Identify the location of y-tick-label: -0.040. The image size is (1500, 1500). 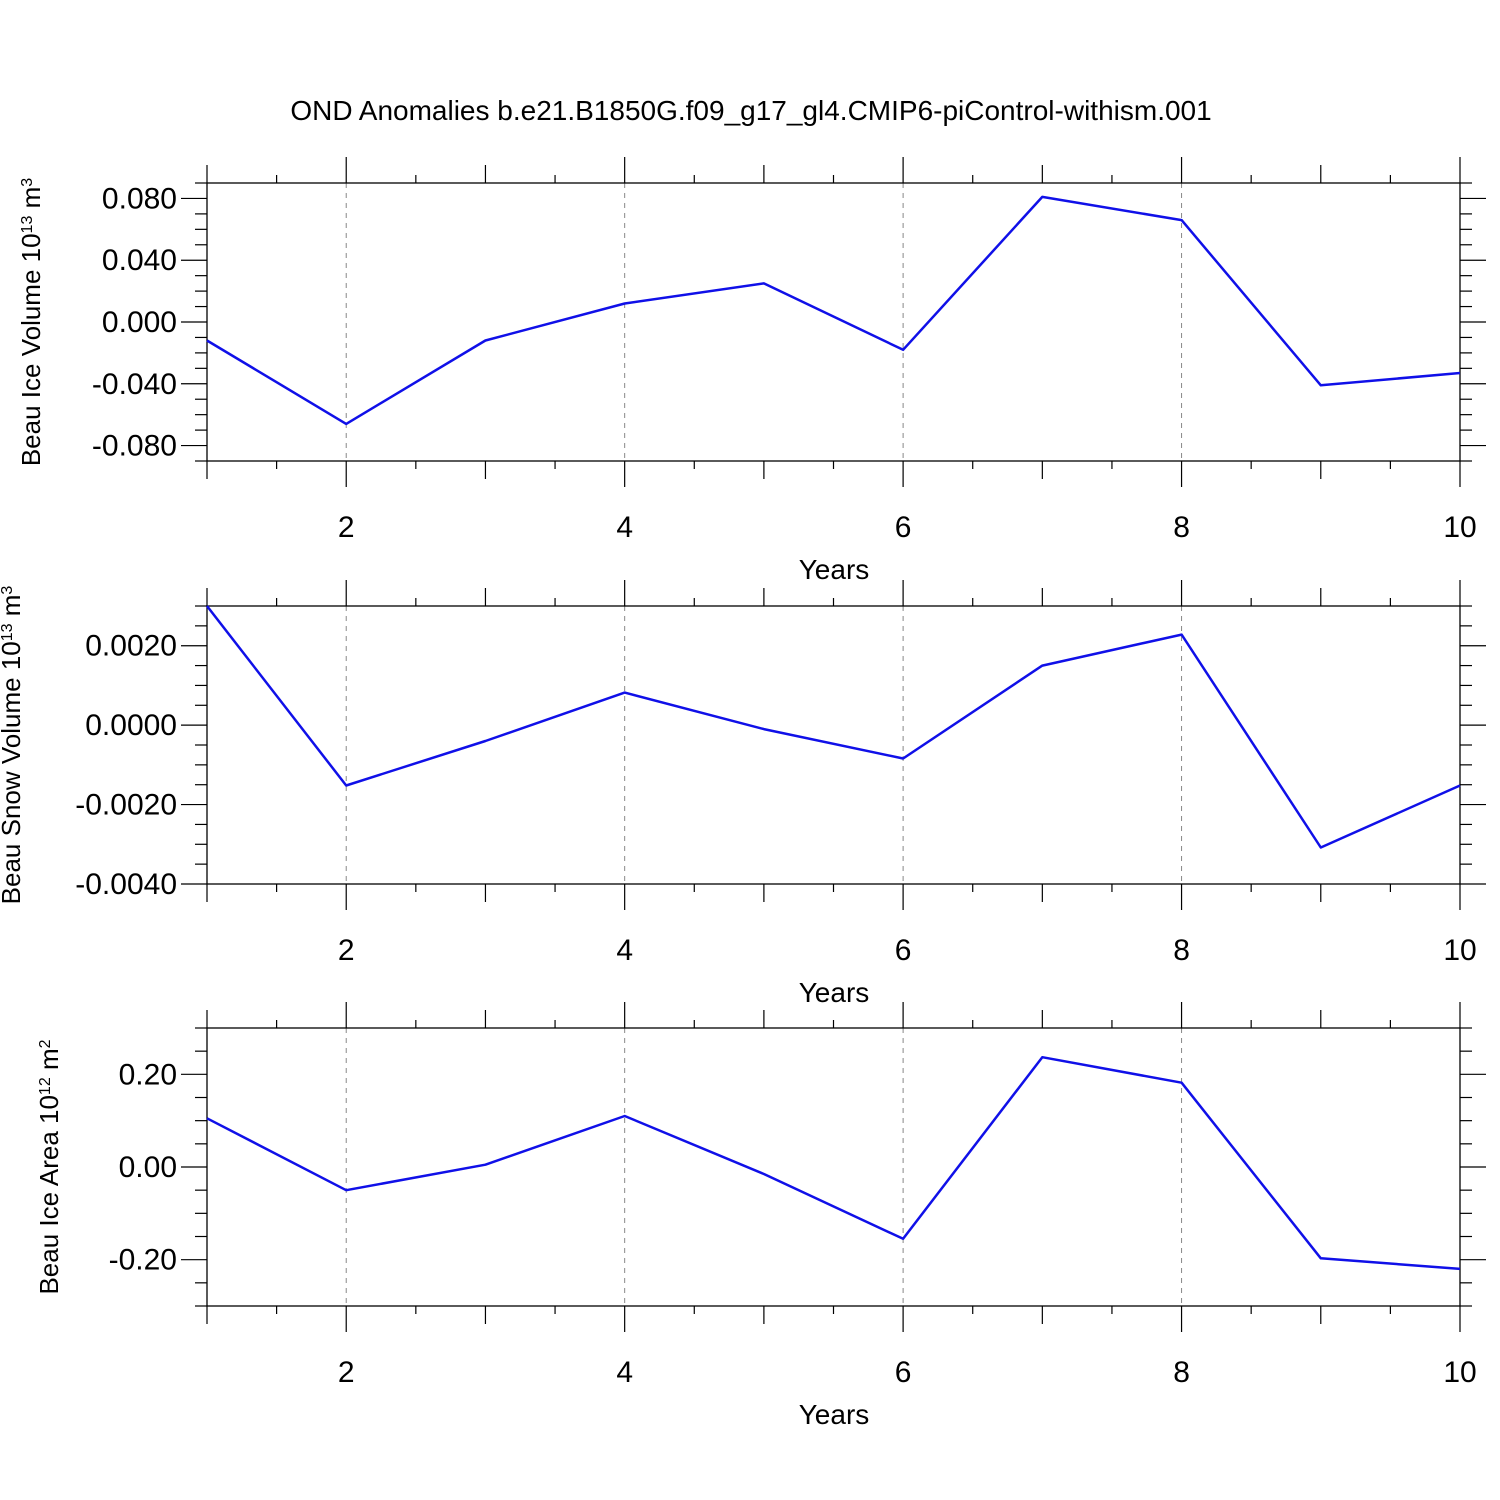
(134, 384).